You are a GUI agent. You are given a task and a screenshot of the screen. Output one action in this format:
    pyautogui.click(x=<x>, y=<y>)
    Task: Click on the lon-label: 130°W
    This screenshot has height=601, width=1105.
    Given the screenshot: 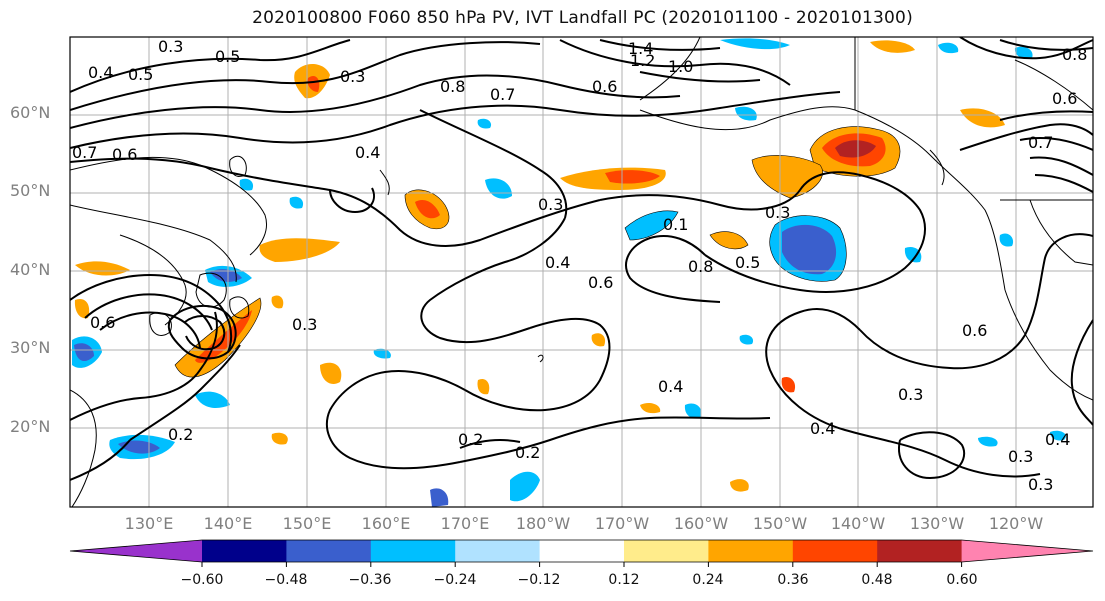 What is the action you would take?
    pyautogui.click(x=937, y=523)
    